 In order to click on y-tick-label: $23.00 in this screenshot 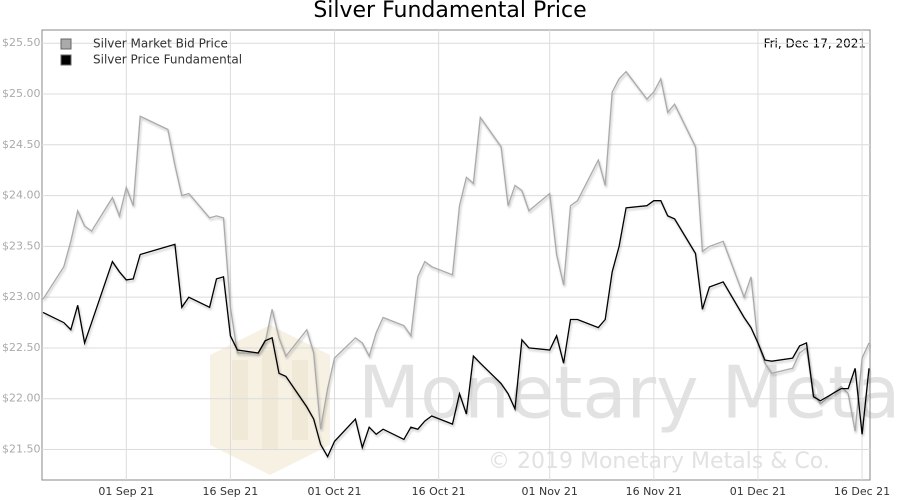, I will do `click(21, 296)`.